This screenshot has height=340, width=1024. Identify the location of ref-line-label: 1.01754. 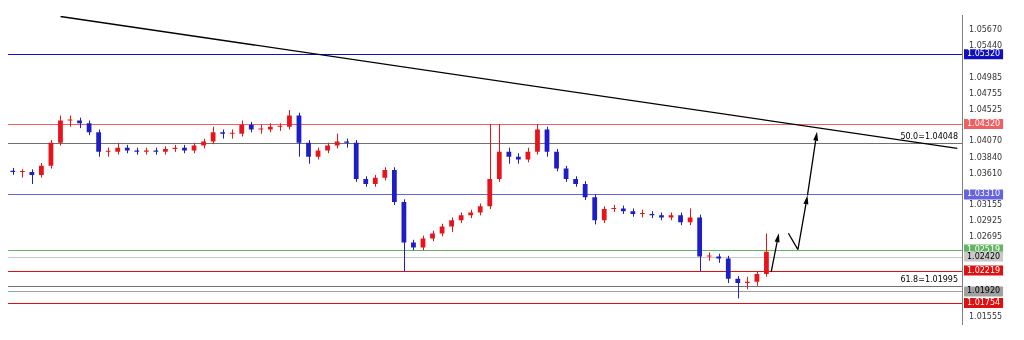
(984, 303).